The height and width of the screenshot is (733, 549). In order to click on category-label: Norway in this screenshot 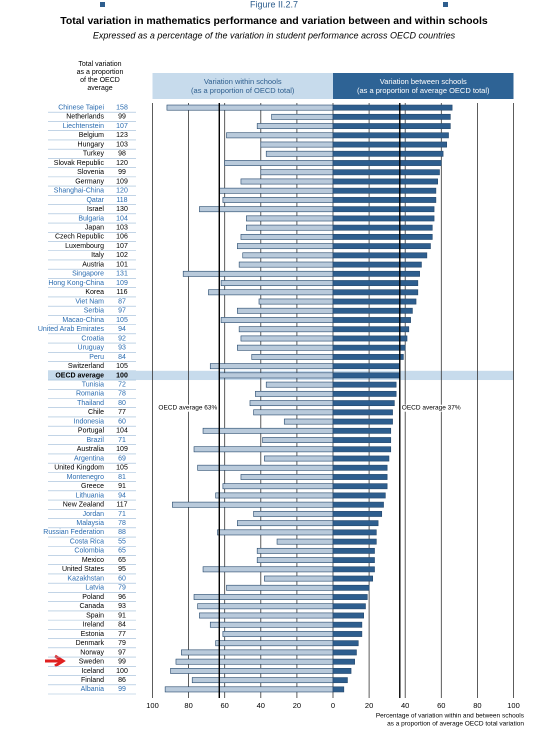, I will do `click(92, 652)`.